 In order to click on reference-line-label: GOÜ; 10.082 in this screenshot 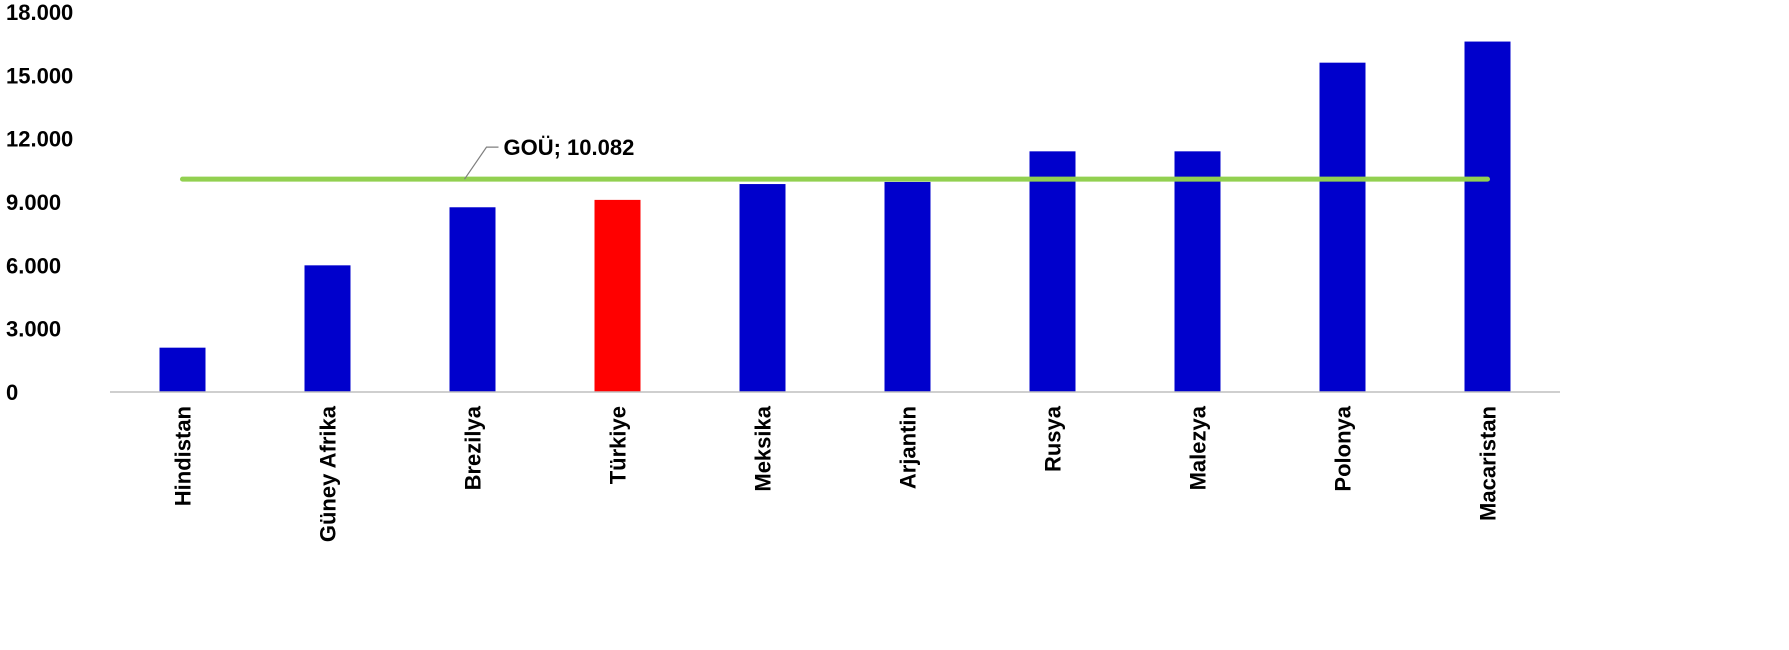, I will do `click(569, 147)`.